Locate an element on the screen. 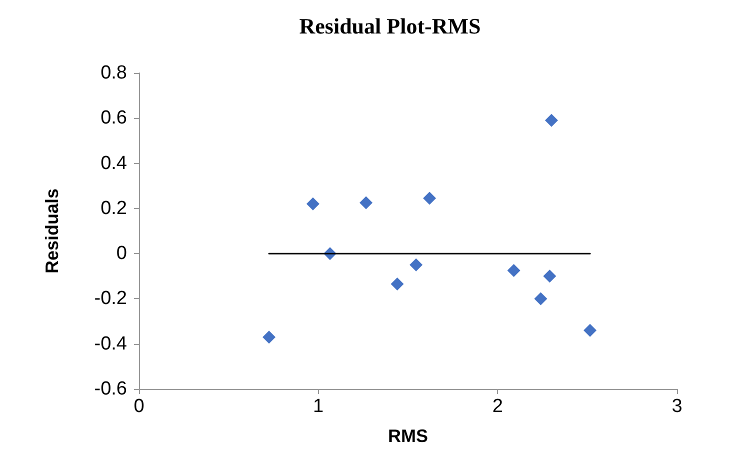 The height and width of the screenshot is (457, 748). y-tick-label: -0.4 is located at coordinates (111, 343).